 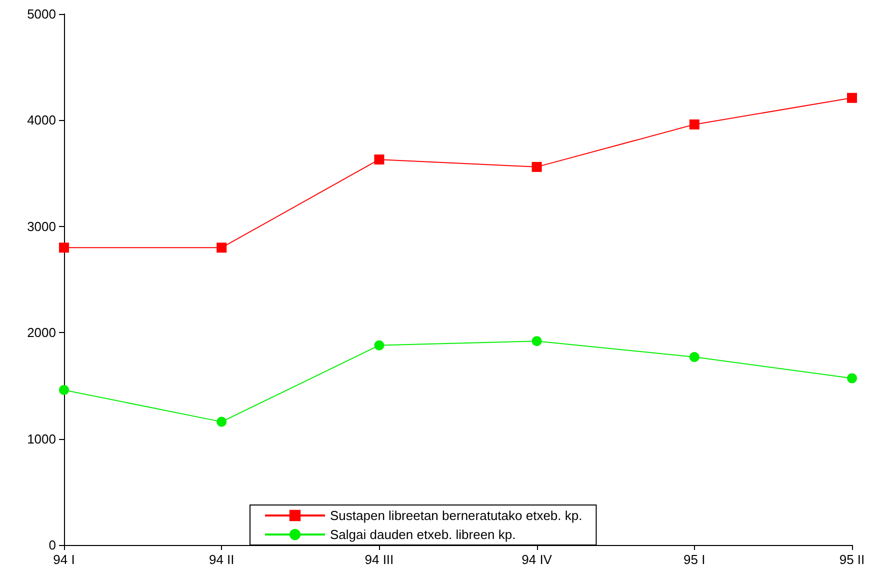 I want to click on x-tick-label: 94 II, so click(x=221, y=559).